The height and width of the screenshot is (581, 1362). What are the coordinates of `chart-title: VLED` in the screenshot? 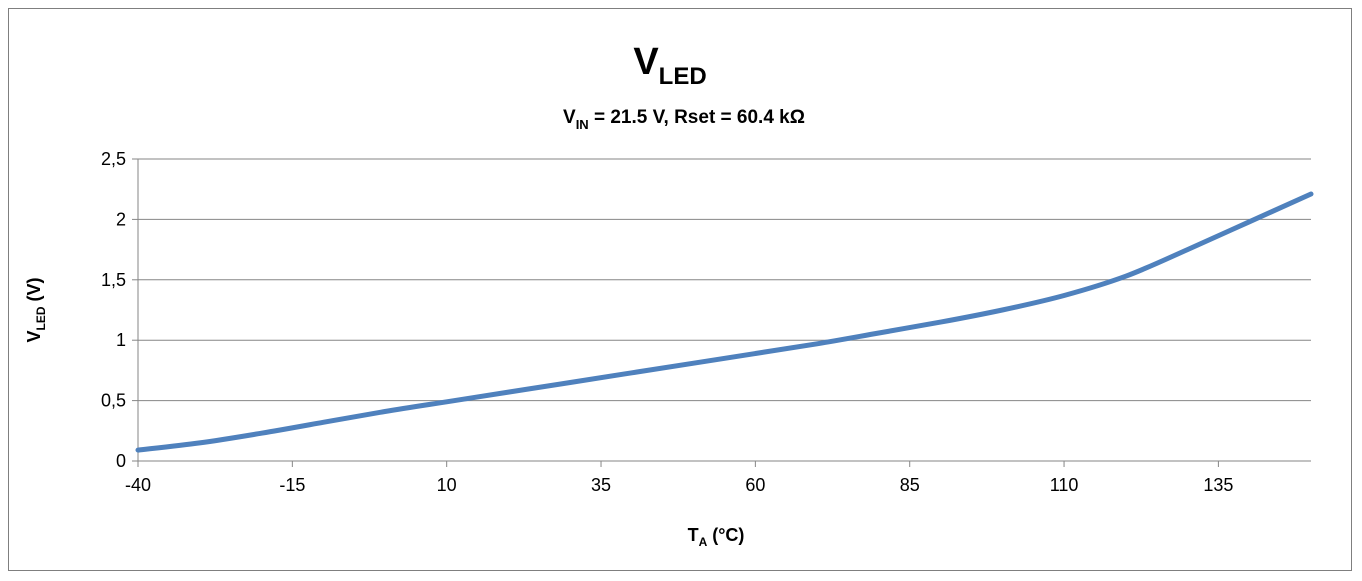 It's located at (669, 65).